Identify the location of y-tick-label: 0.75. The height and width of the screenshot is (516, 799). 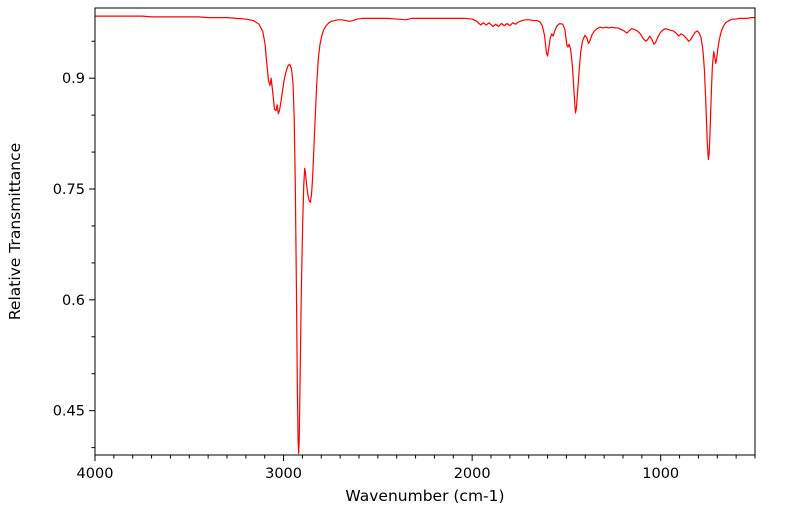
(69, 190).